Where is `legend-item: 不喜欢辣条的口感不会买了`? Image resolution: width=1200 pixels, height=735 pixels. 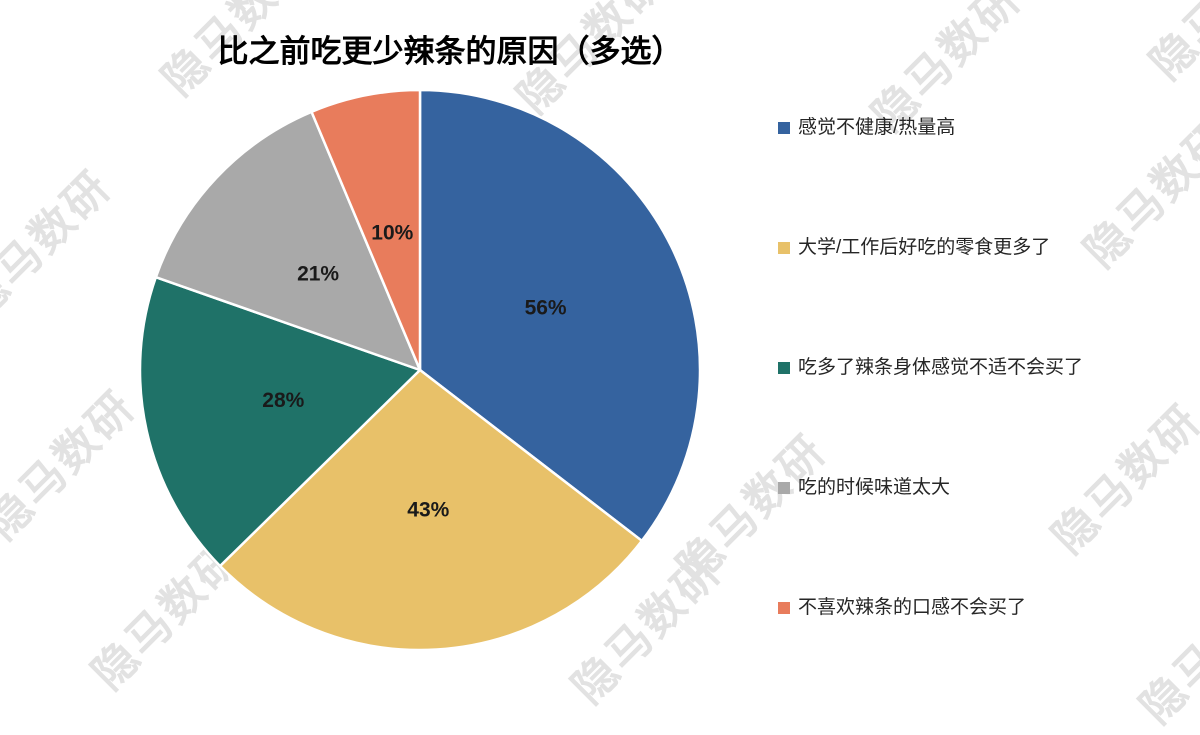 legend-item: 不喜欢辣条的口感不会买了 is located at coordinates (902, 608).